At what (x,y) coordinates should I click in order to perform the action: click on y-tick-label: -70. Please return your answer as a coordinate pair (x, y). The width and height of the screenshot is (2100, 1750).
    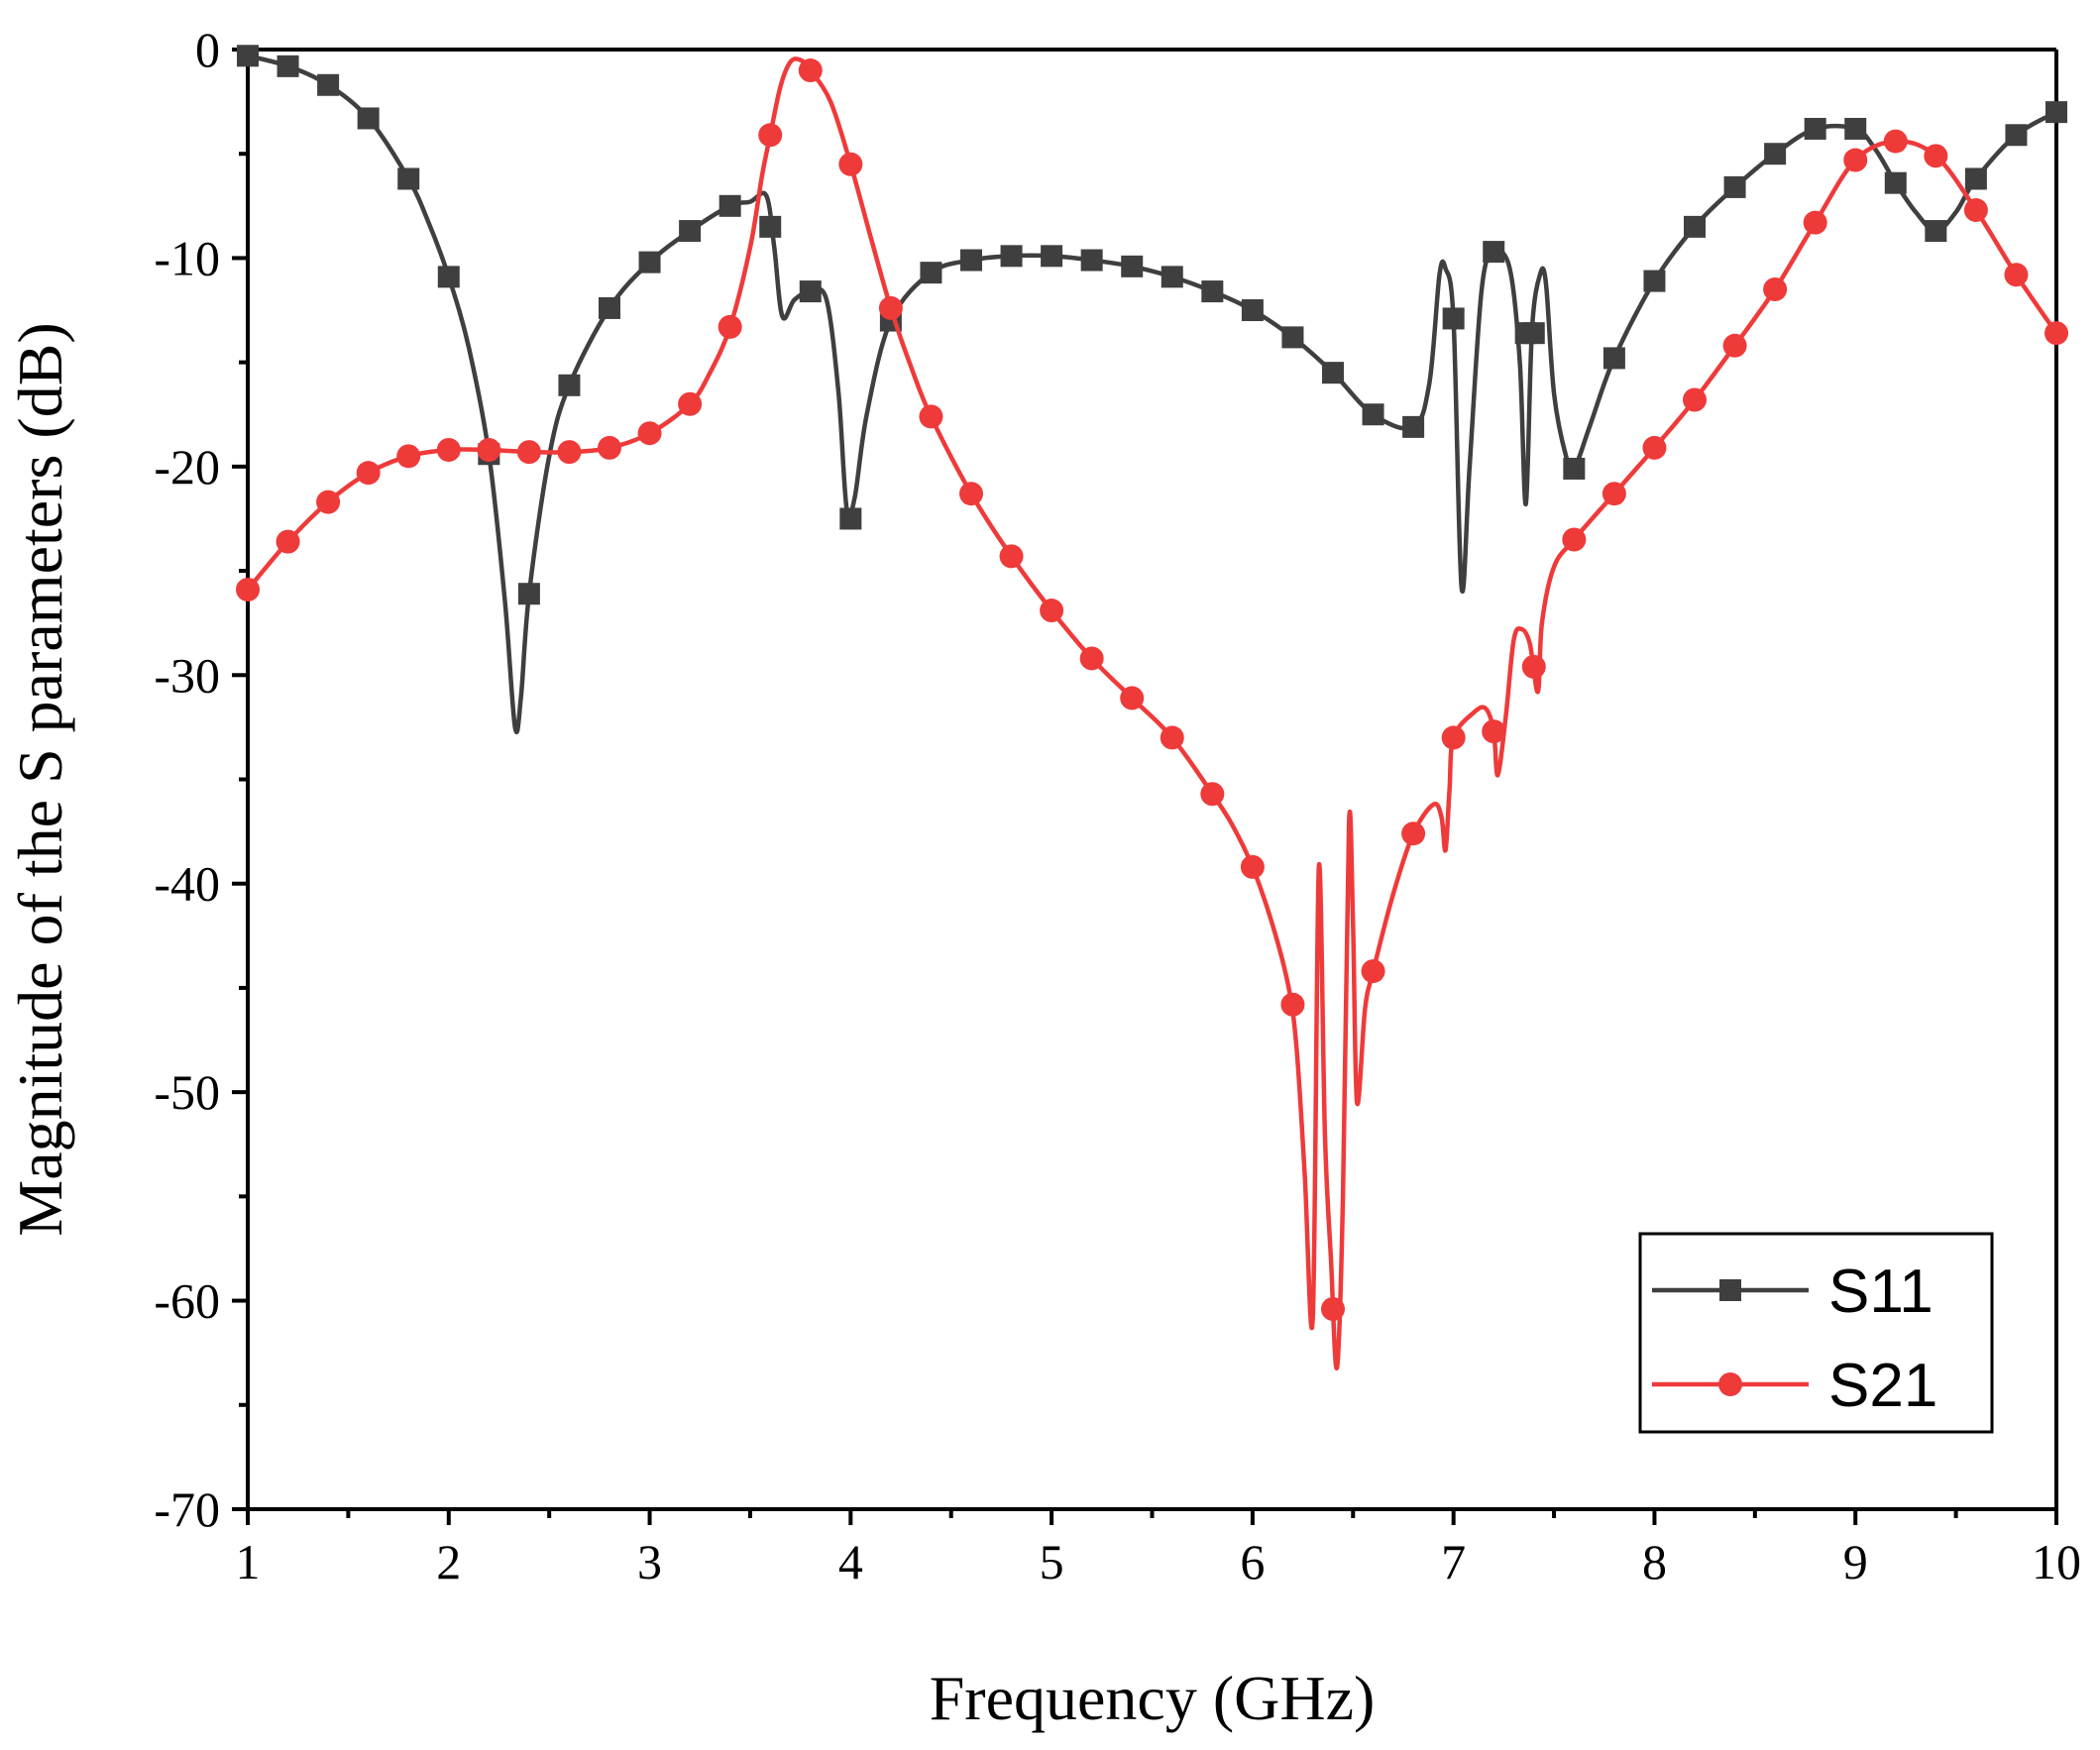
    Looking at the image, I should click on (187, 1509).